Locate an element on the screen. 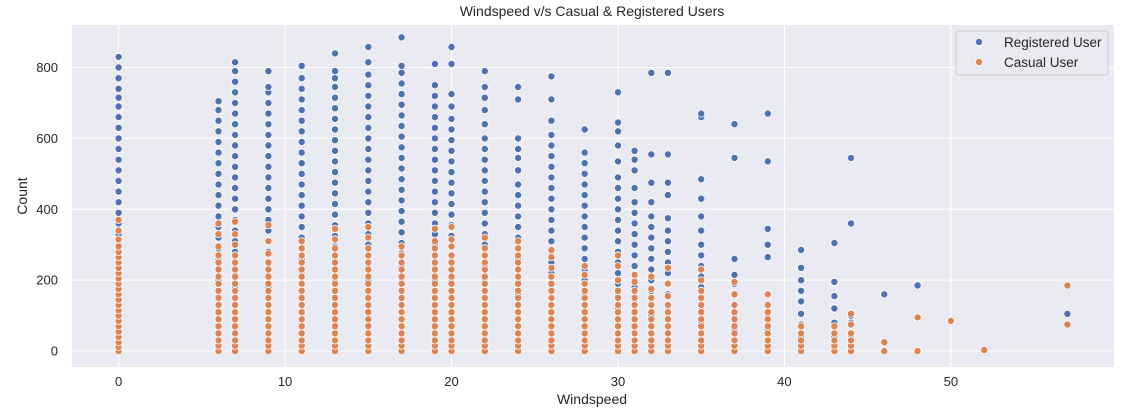  legend-marker-registered is located at coordinates (979, 42).